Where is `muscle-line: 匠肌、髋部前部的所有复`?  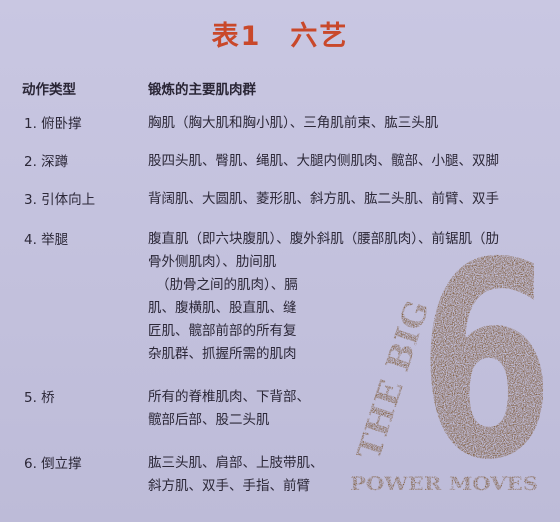 muscle-line: 匠肌、髋部前部的所有复 is located at coordinates (222, 331).